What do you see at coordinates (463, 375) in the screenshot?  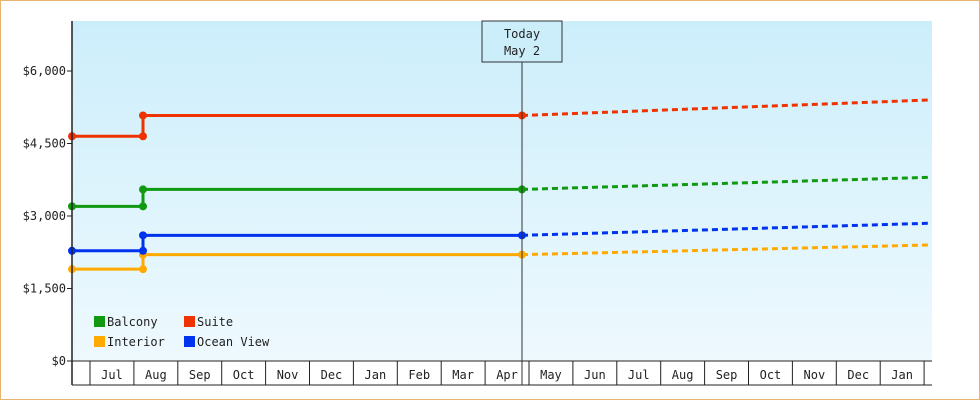 I see `month-label: Mar` at bounding box center [463, 375].